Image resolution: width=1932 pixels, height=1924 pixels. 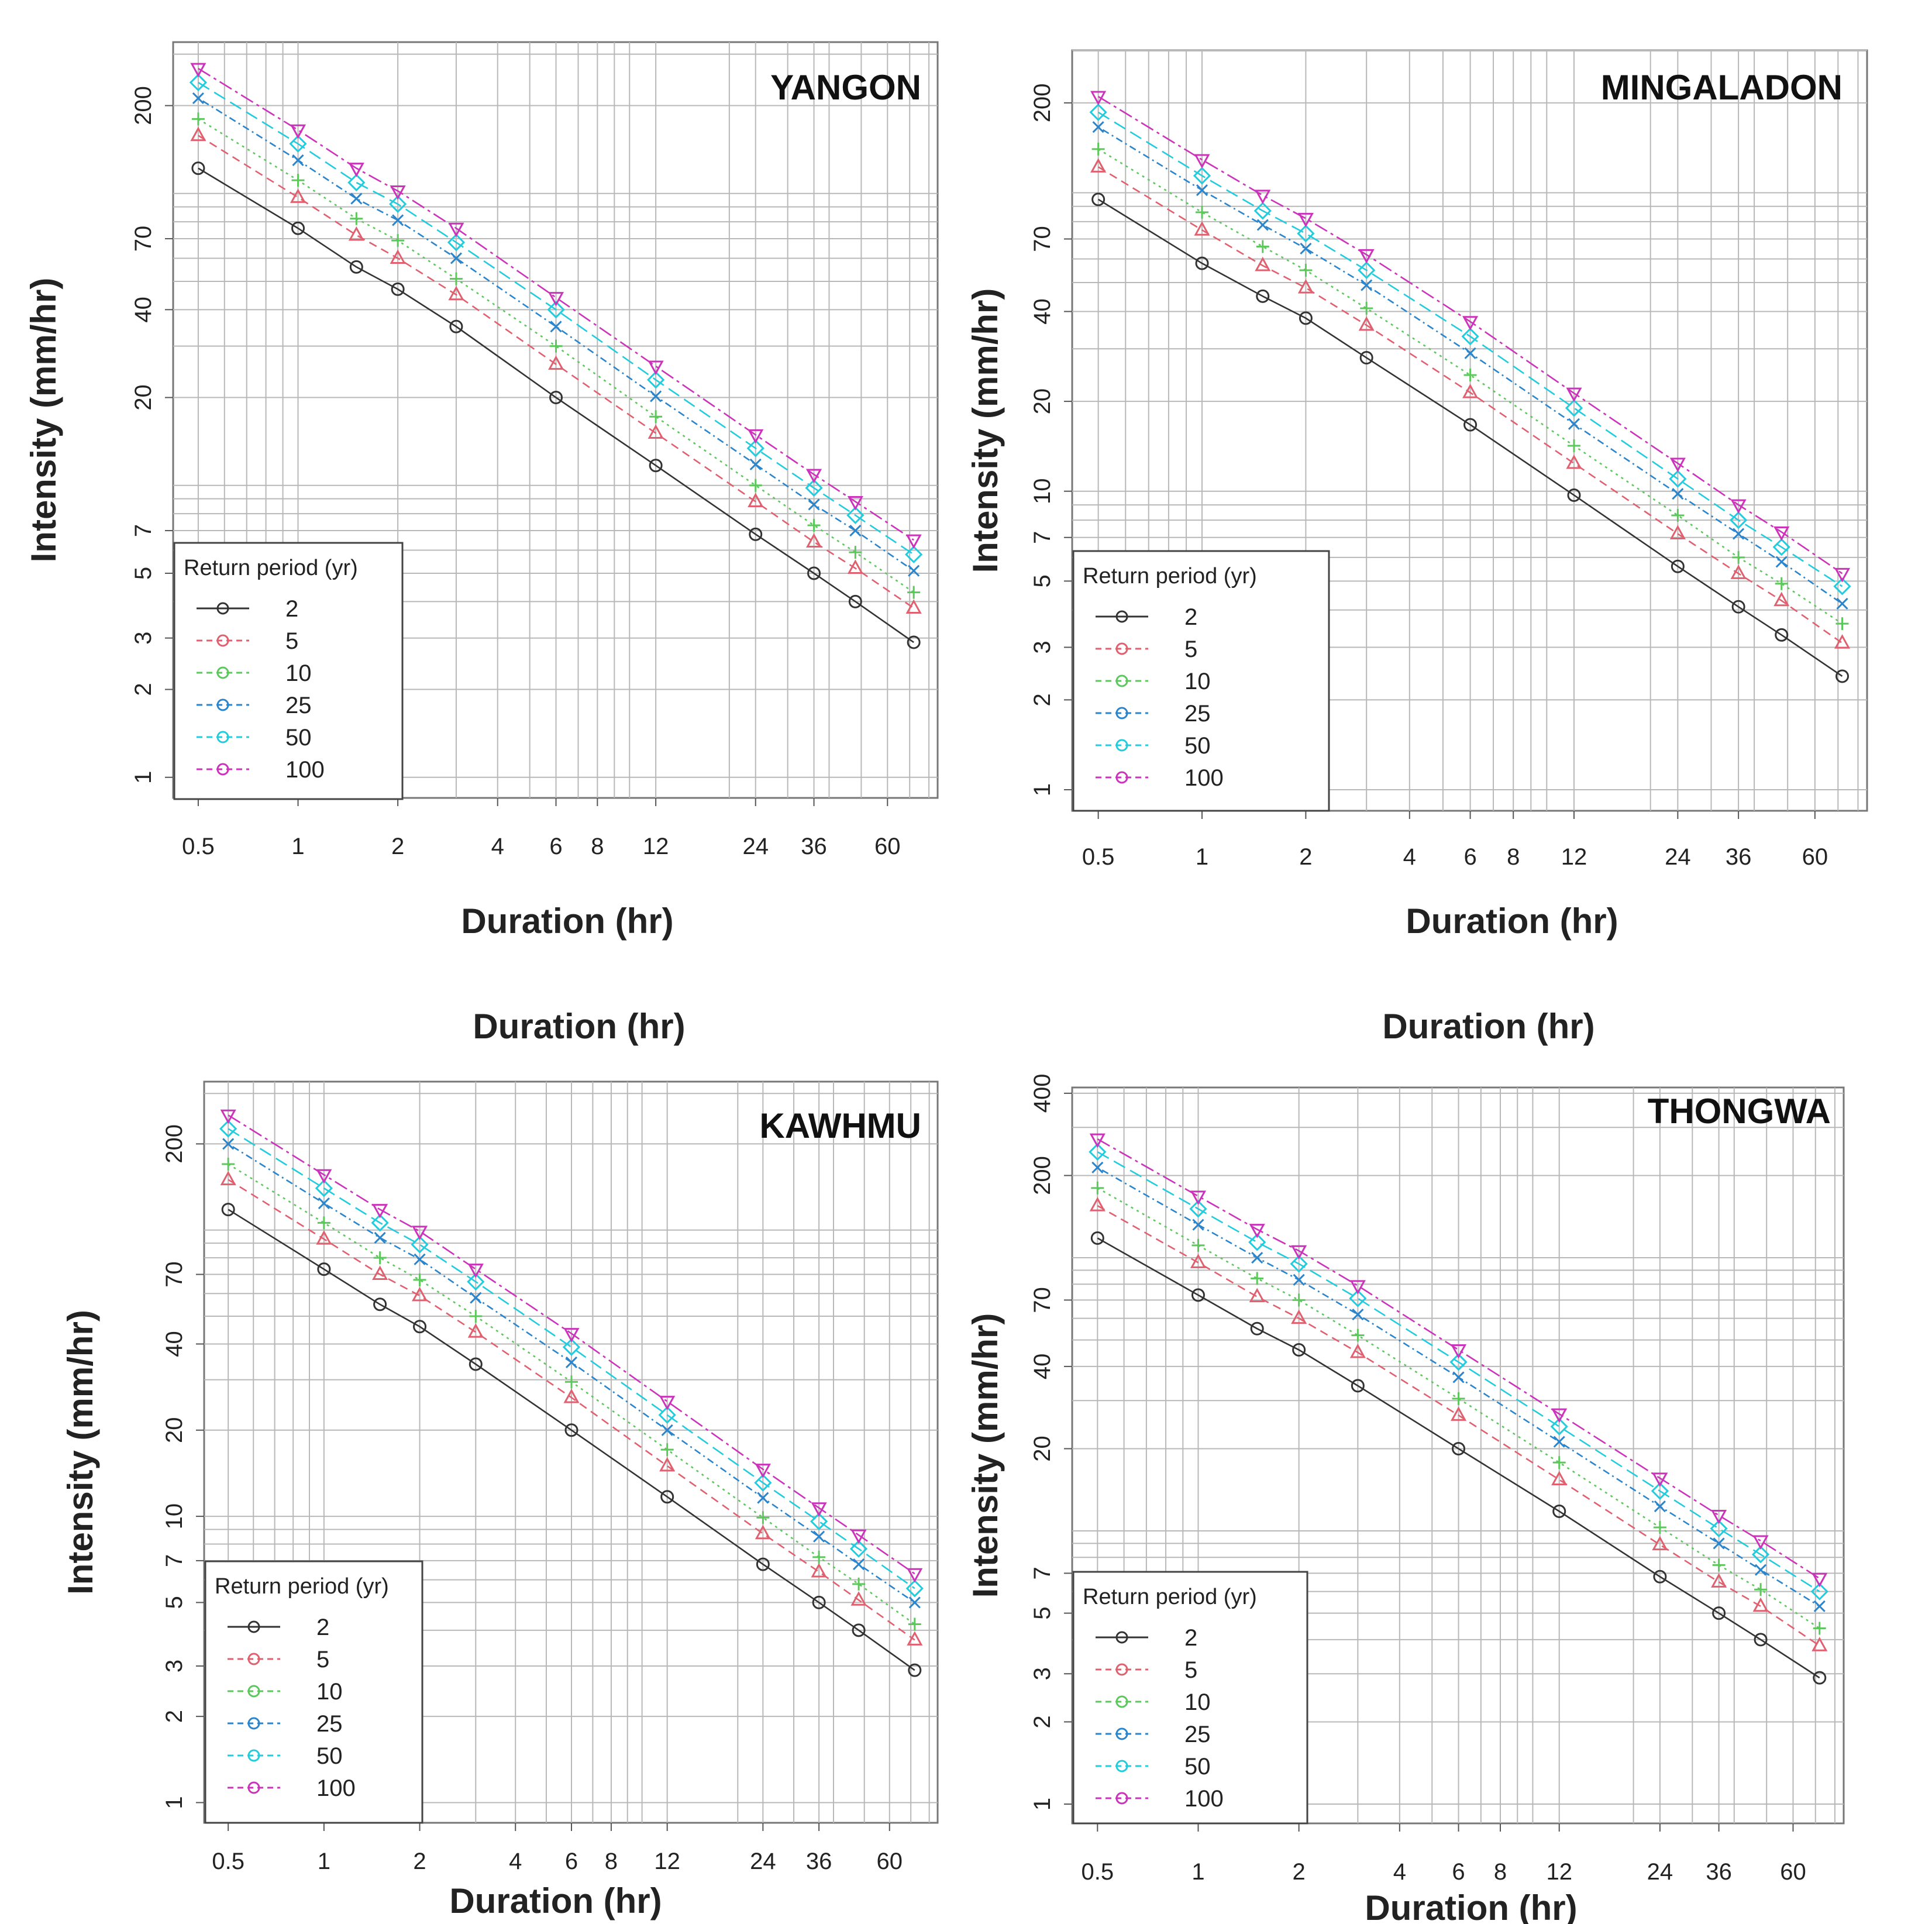 What do you see at coordinates (298, 673) in the screenshot?
I see `legend-label-10: 10` at bounding box center [298, 673].